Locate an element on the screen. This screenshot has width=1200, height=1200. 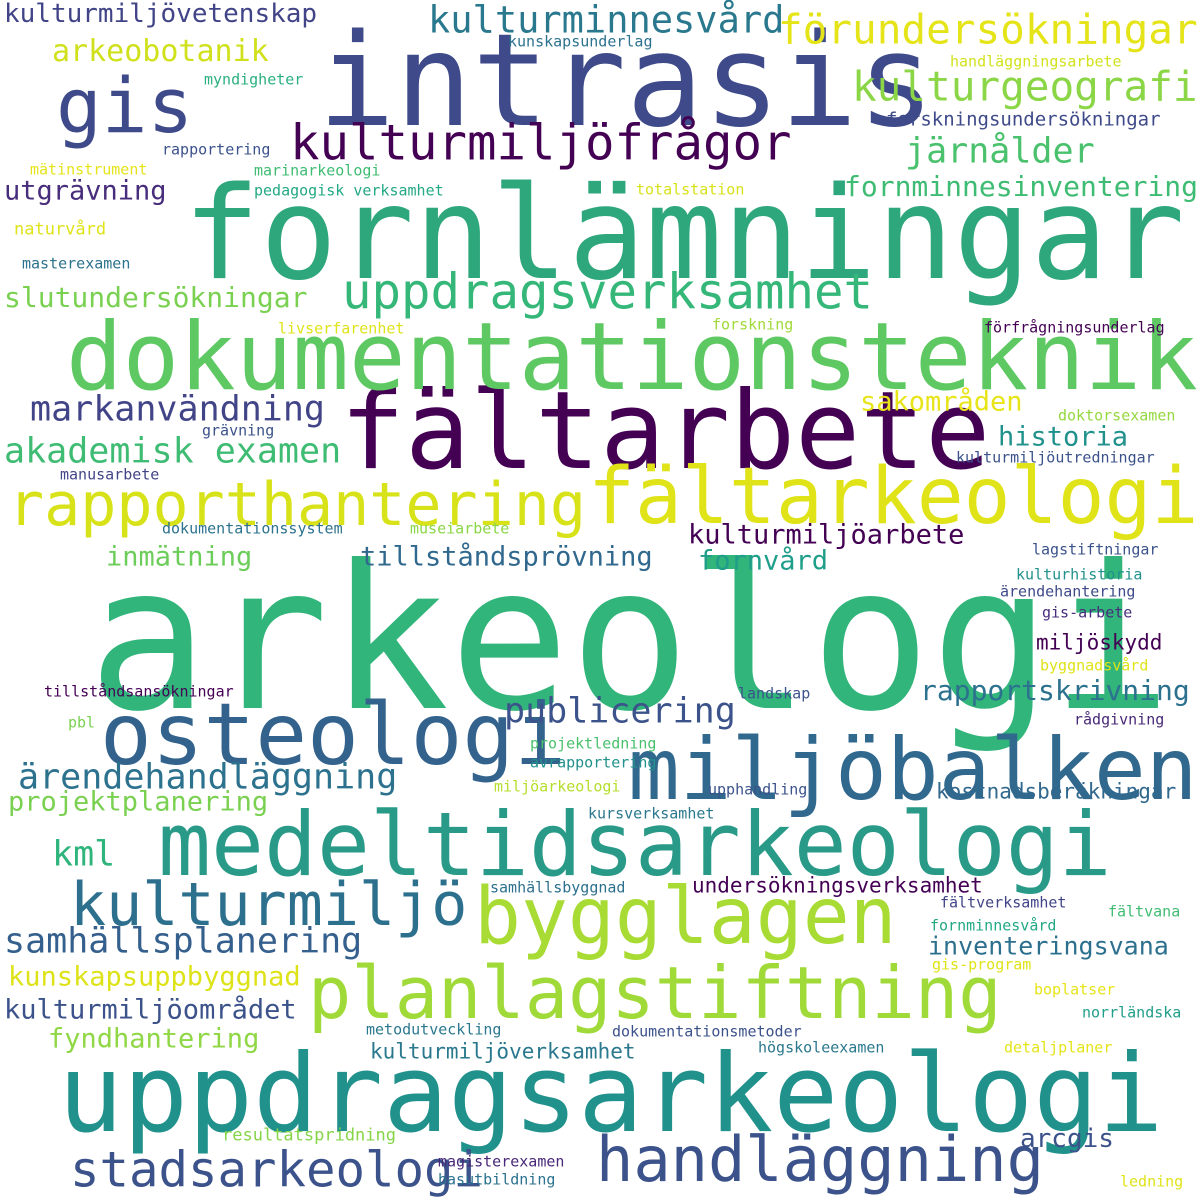
word-kulturmiljofragor: kulturmiljöfrågor is located at coordinates (541, 143).